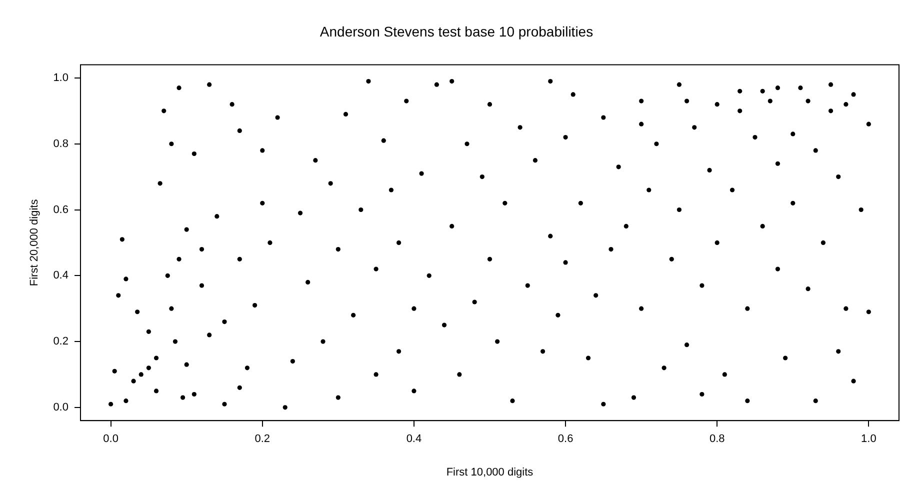 This screenshot has width=919, height=491. What do you see at coordinates (490, 472) in the screenshot?
I see `x-axis-title: First 10,000 digits` at bounding box center [490, 472].